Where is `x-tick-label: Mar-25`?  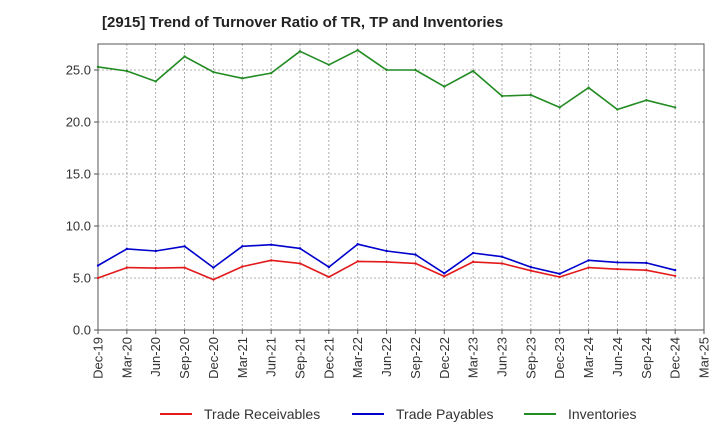 x-tick-label: Mar-25 is located at coordinates (704, 357).